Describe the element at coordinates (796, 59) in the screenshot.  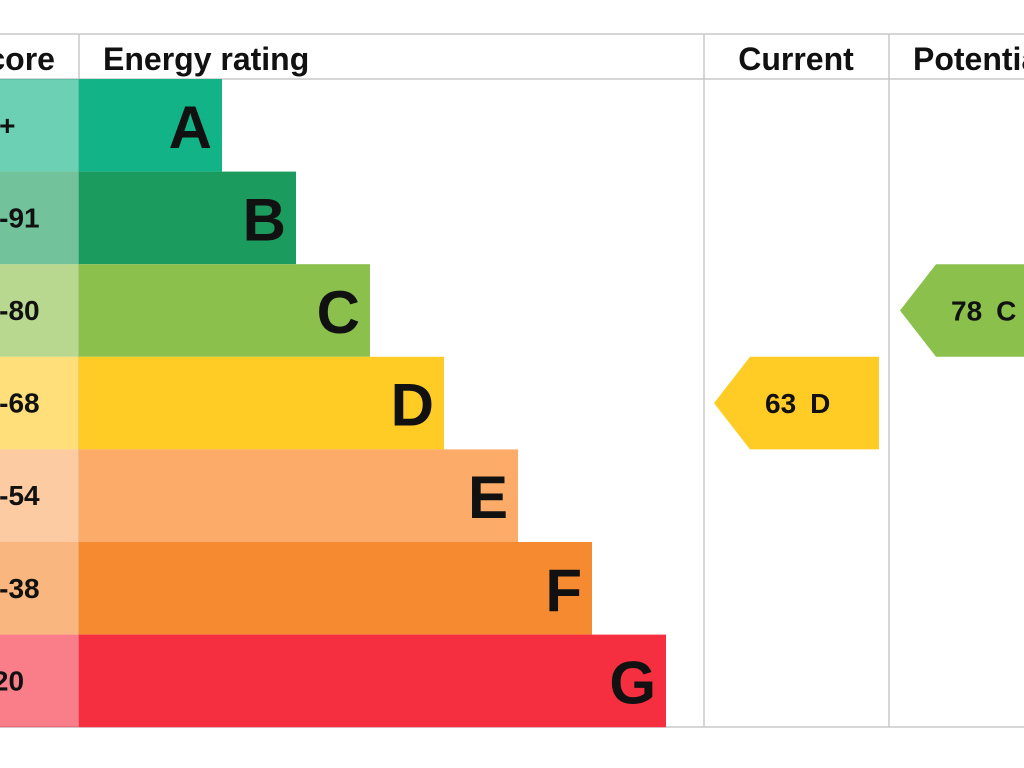
I see `header-current: Current` at that location.